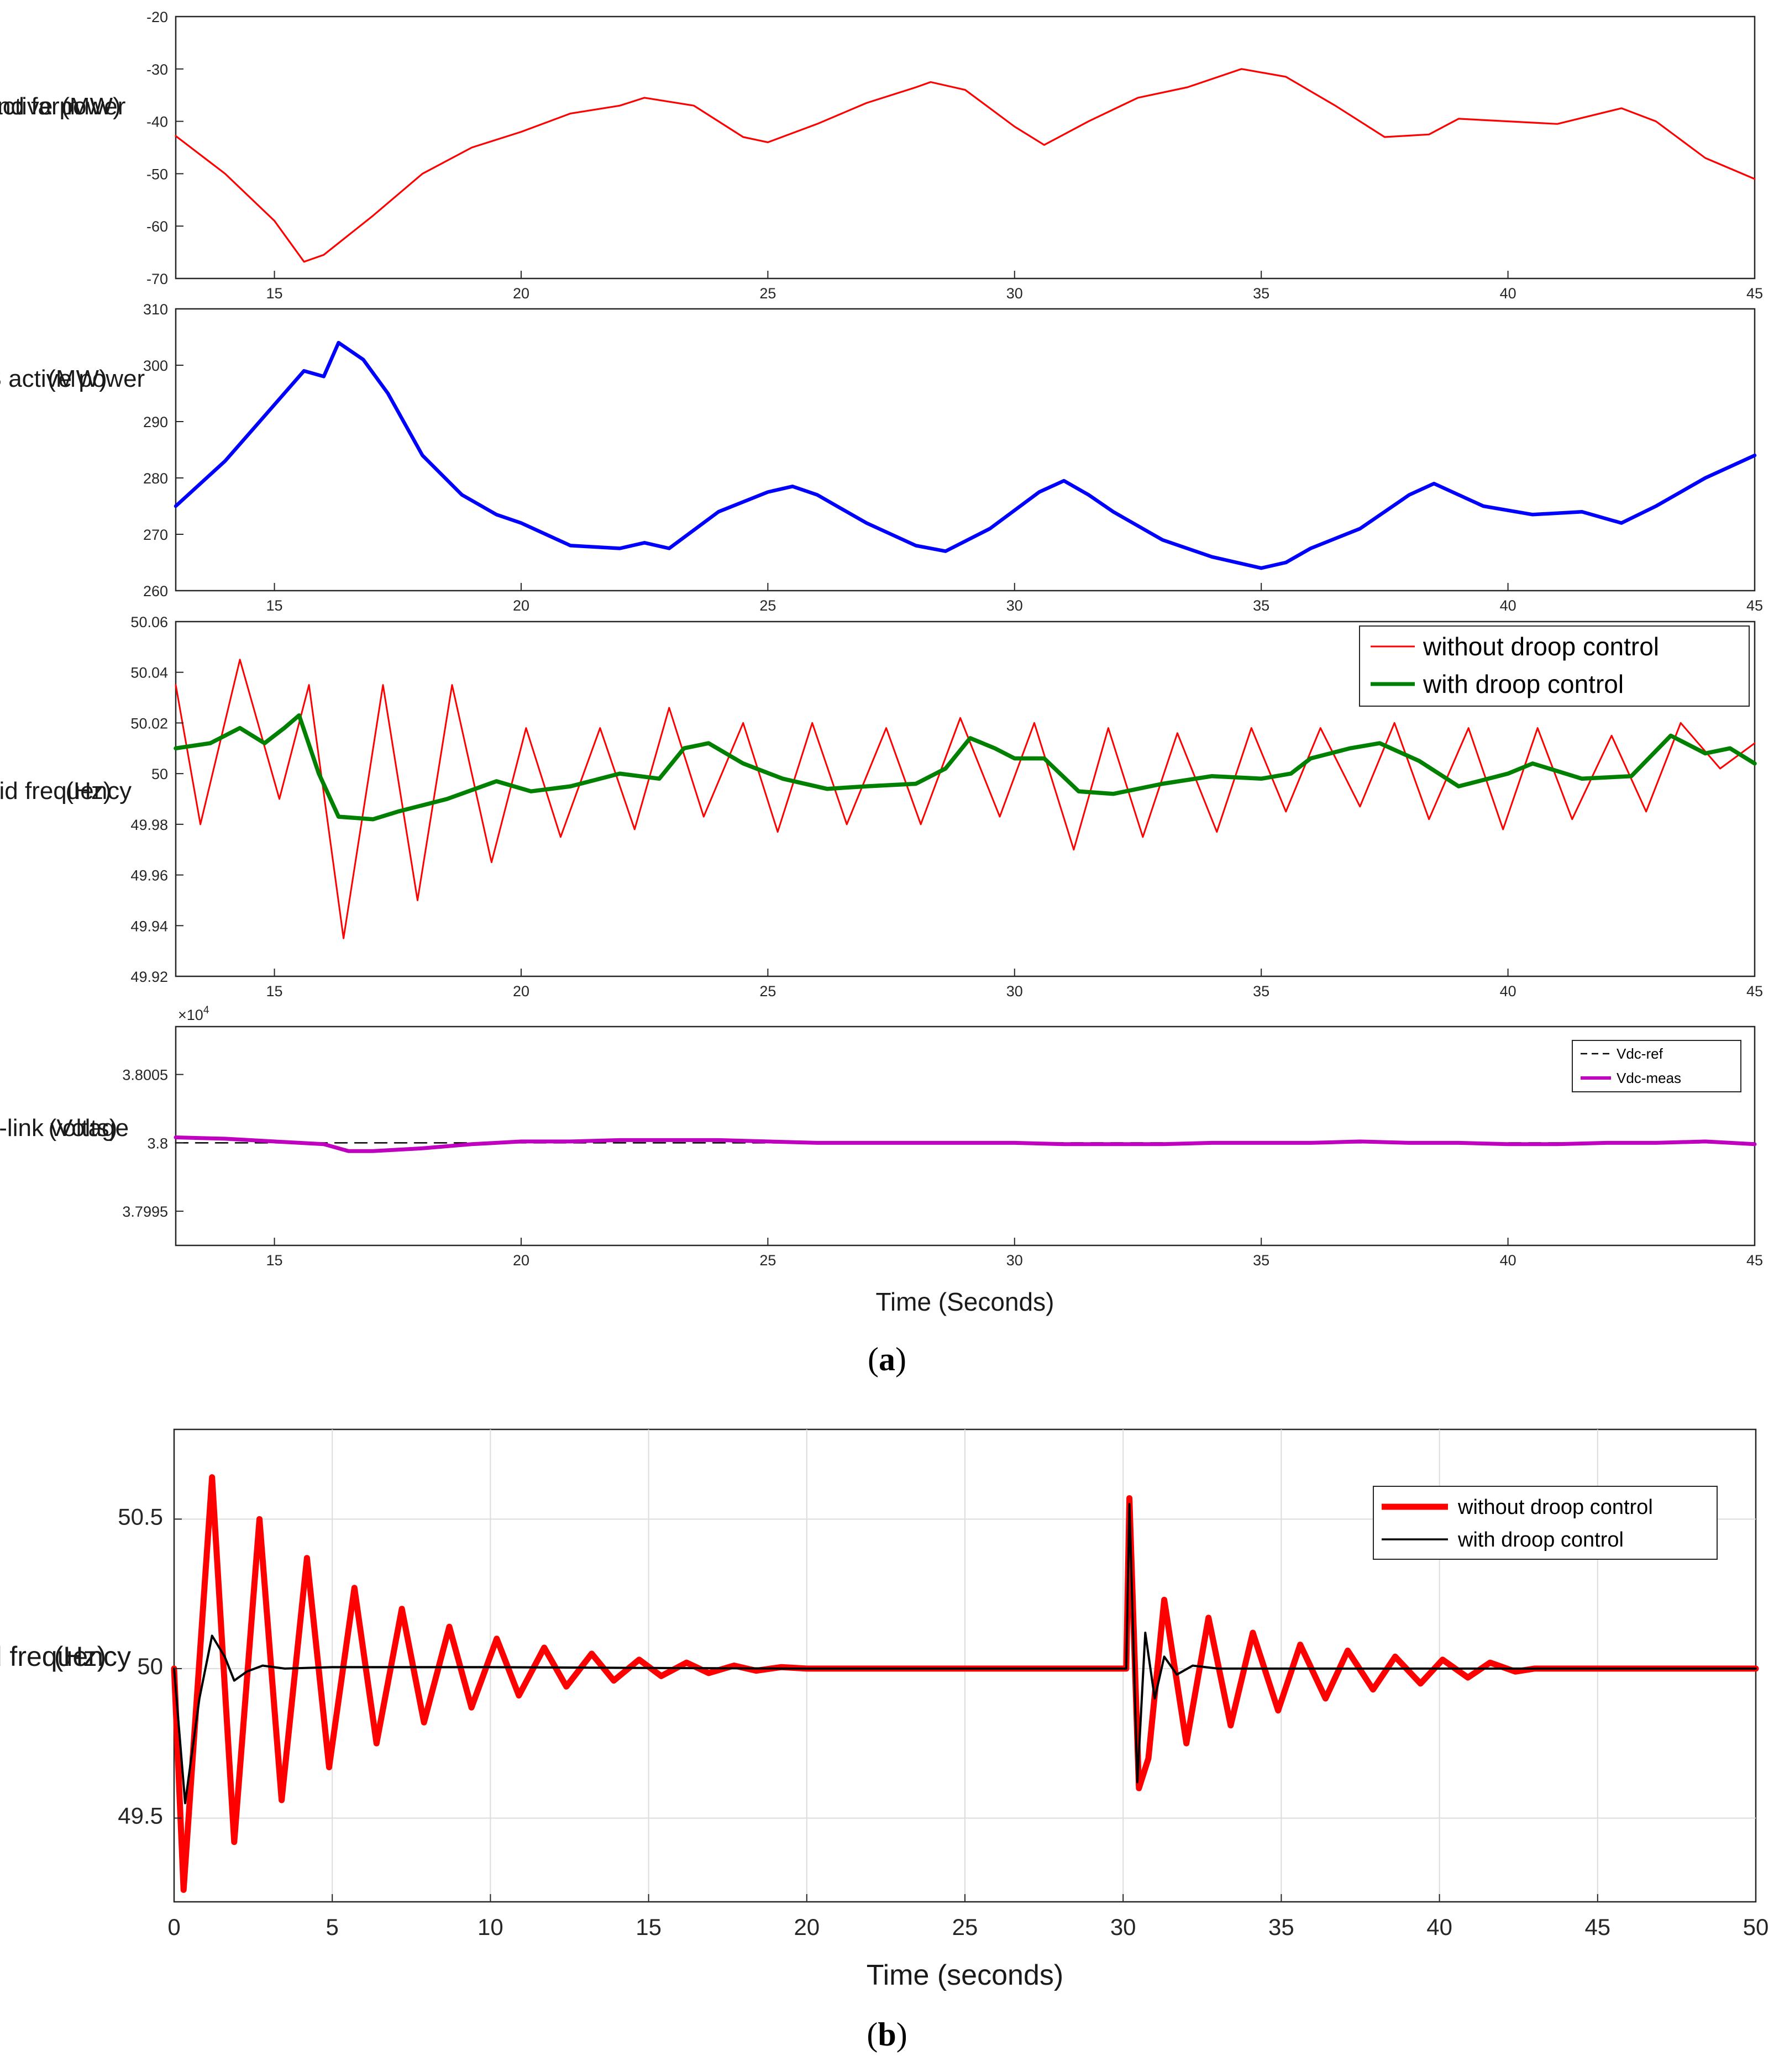 The image size is (1779, 2072). I want to click on y-tick-label-1: 49.94, so click(149, 926).